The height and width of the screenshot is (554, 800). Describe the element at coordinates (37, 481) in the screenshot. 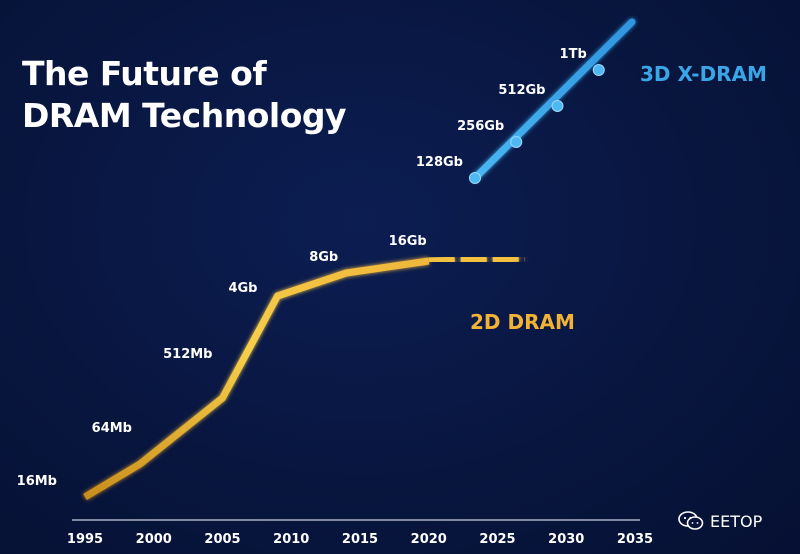

I see `data-label-2d-dram: 16Mb` at that location.